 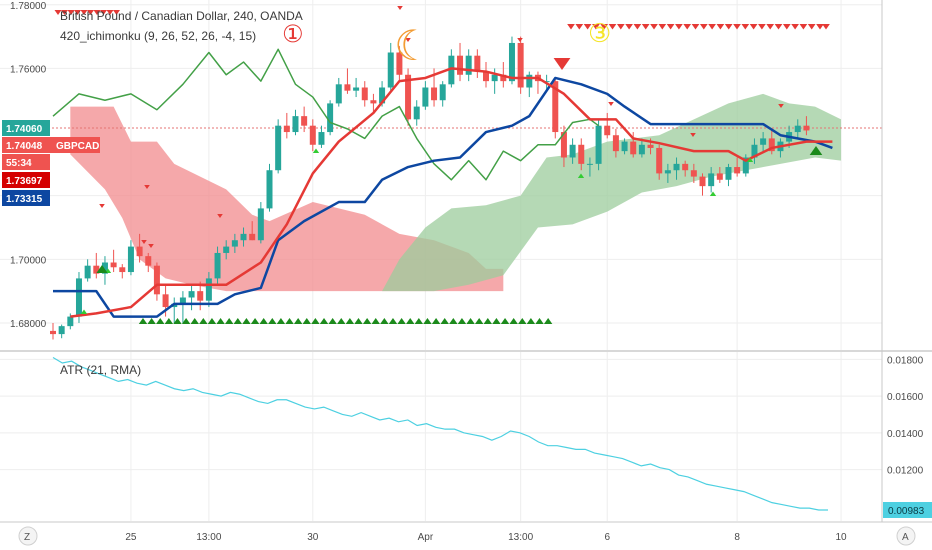 What do you see at coordinates (413, 45) in the screenshot?
I see `annotation-moon-icon: ☾` at bounding box center [413, 45].